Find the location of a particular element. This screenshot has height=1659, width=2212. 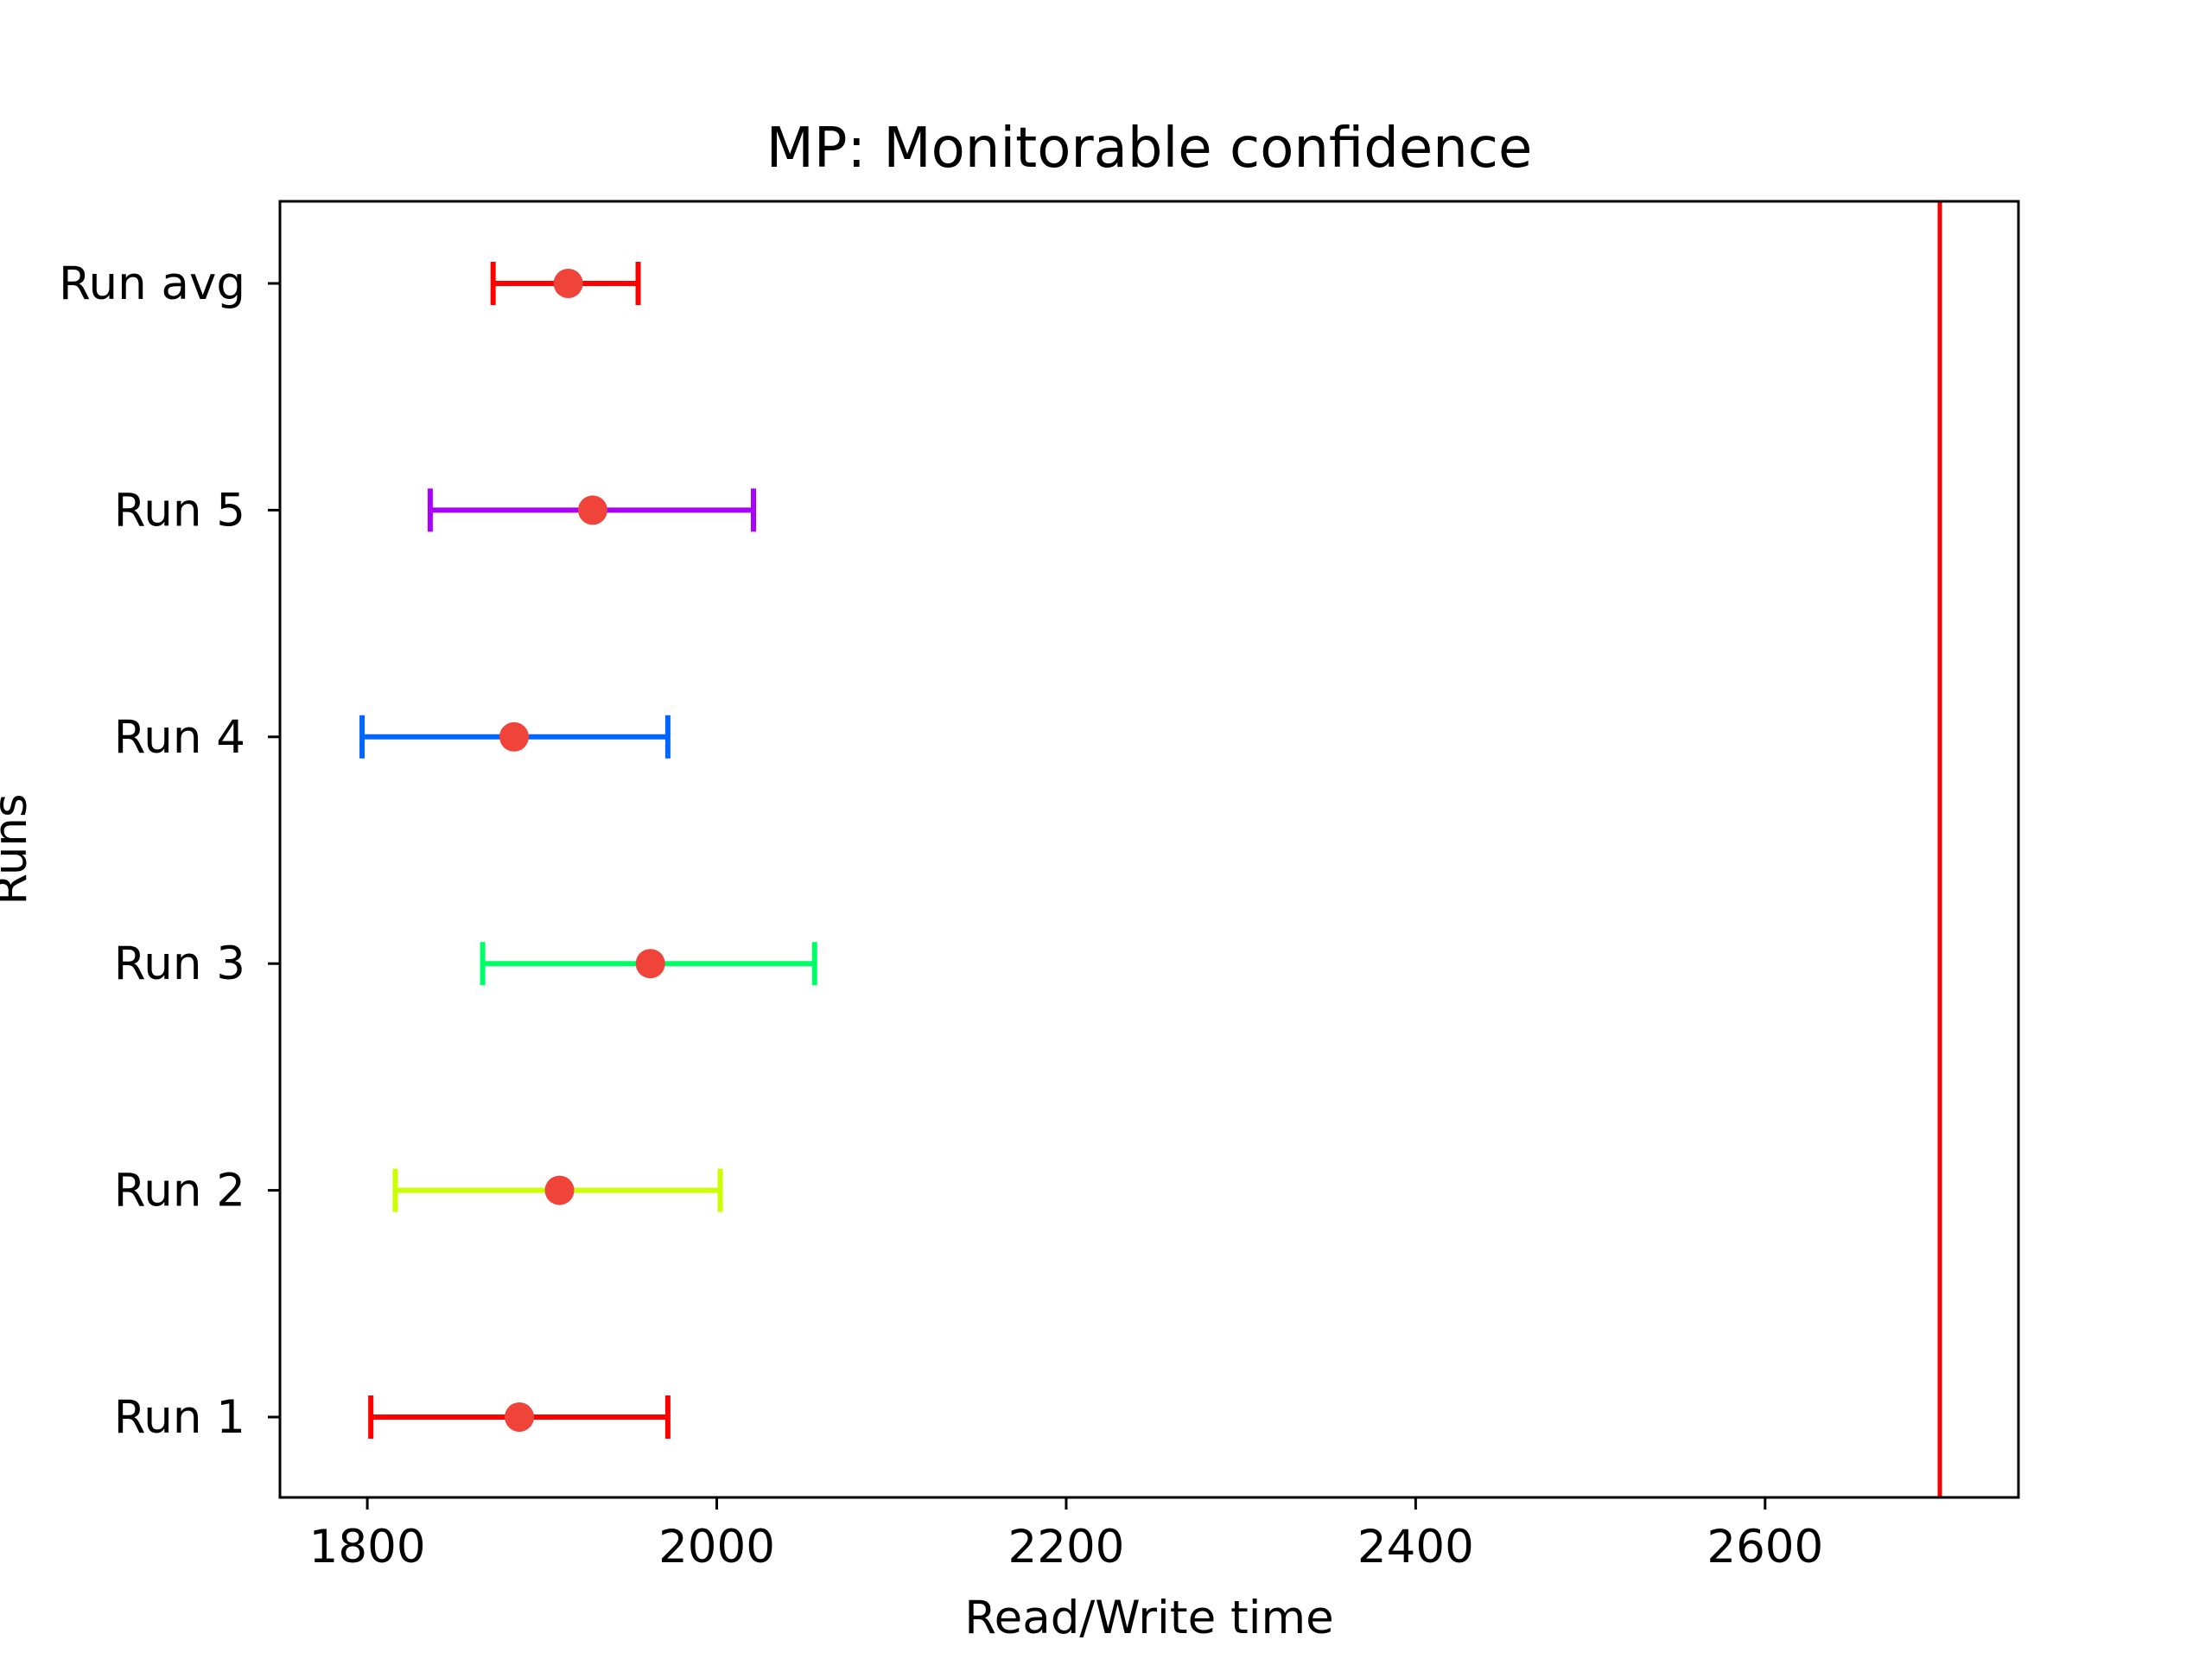

x-axis-label: Read/Write time is located at coordinates (1149, 1618).